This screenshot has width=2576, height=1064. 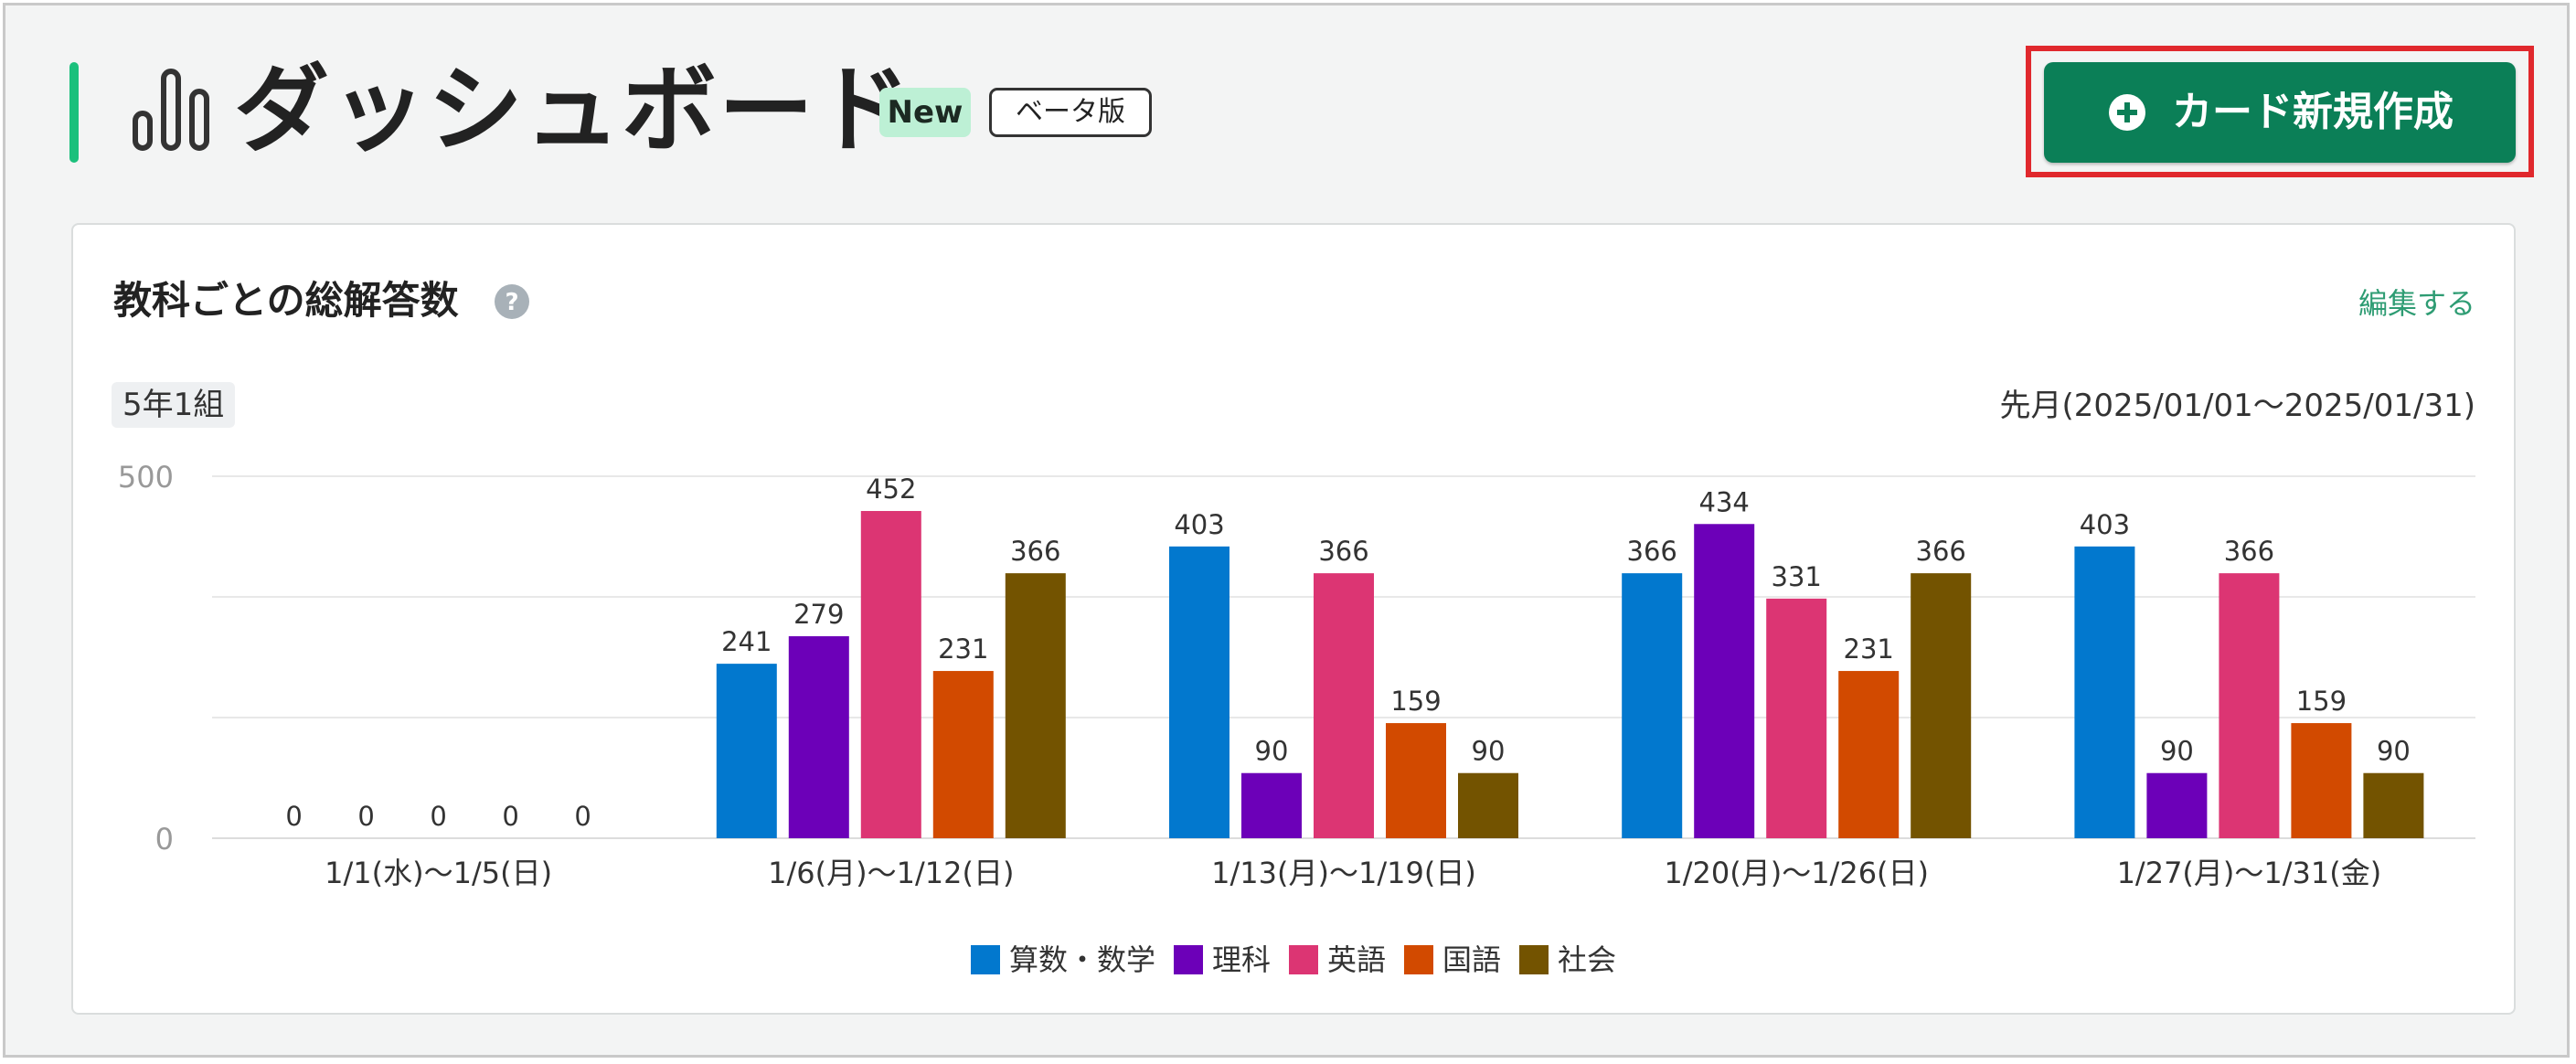 I want to click on question-circle-icon: ?, so click(x=512, y=301).